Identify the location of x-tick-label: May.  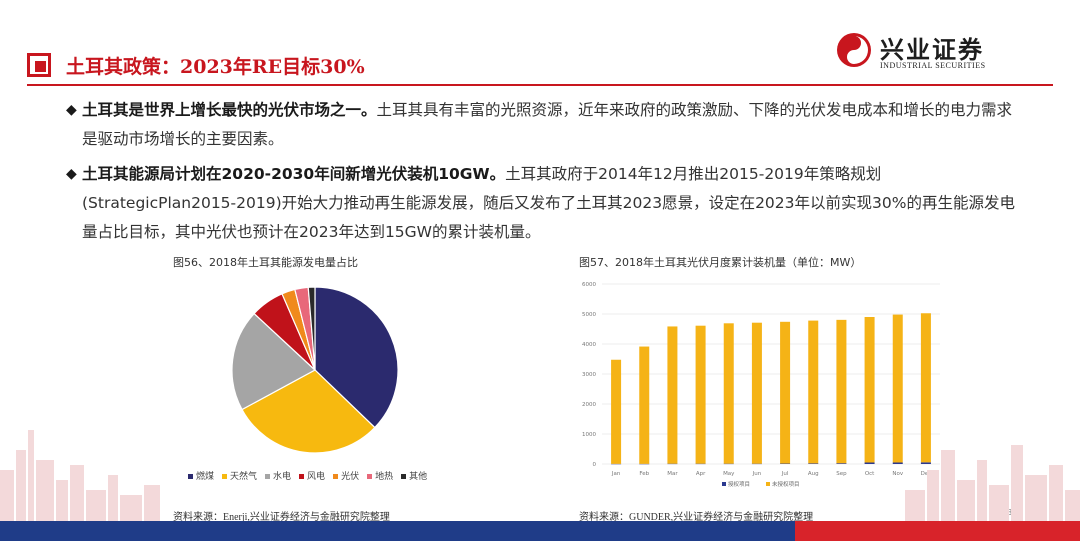
(729, 474).